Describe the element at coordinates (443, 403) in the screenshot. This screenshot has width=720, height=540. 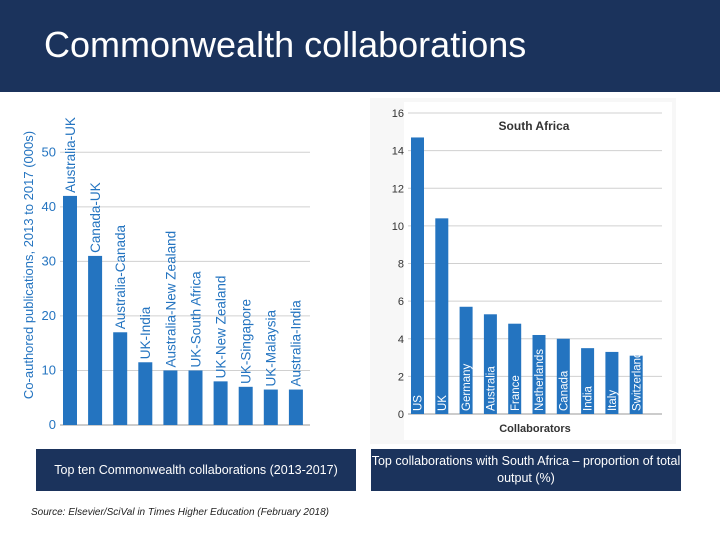
I see `chart2-category-label-uk: UK` at that location.